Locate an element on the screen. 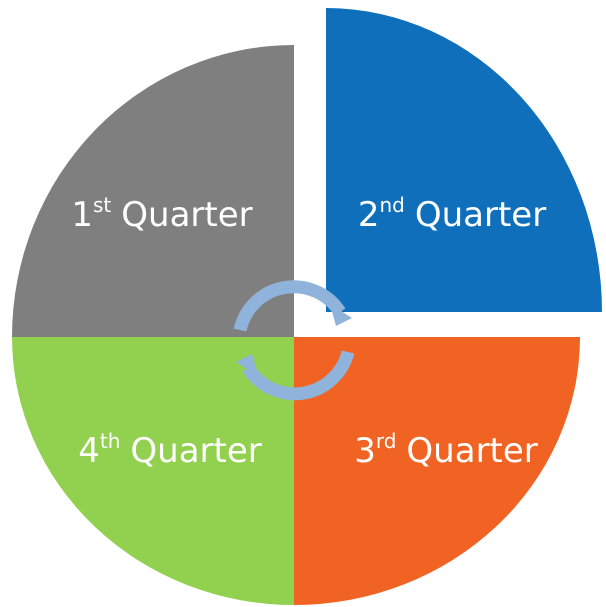 This screenshot has width=606, height=607. segment-label: 2nd Quarter is located at coordinates (452, 214).